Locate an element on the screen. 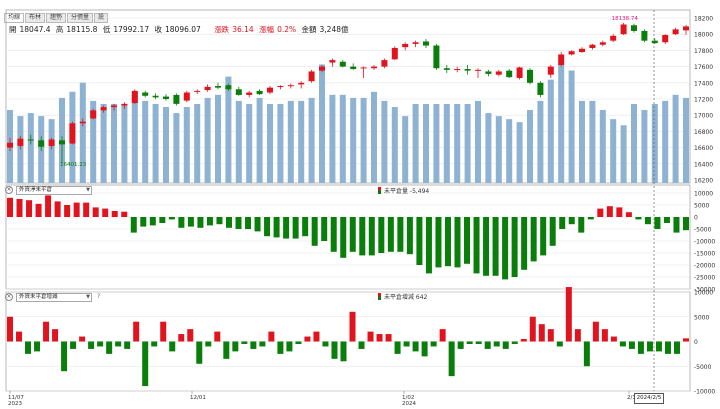  indicator1-value: 未平倉量 -5,494 is located at coordinates (403, 190).